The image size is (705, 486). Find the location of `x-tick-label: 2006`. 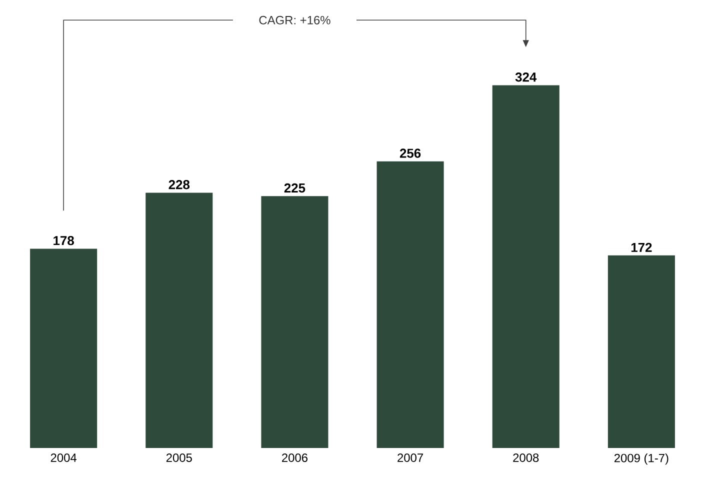

x-tick-label: 2006 is located at coordinates (295, 458).